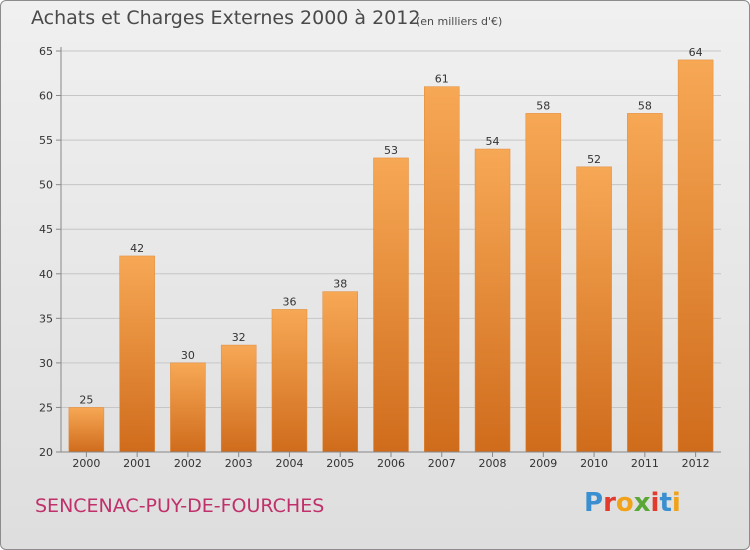 The image size is (750, 550). What do you see at coordinates (180, 506) in the screenshot?
I see `place-name: SENCENAC-PUY-DE-FOURCHES` at bounding box center [180, 506].